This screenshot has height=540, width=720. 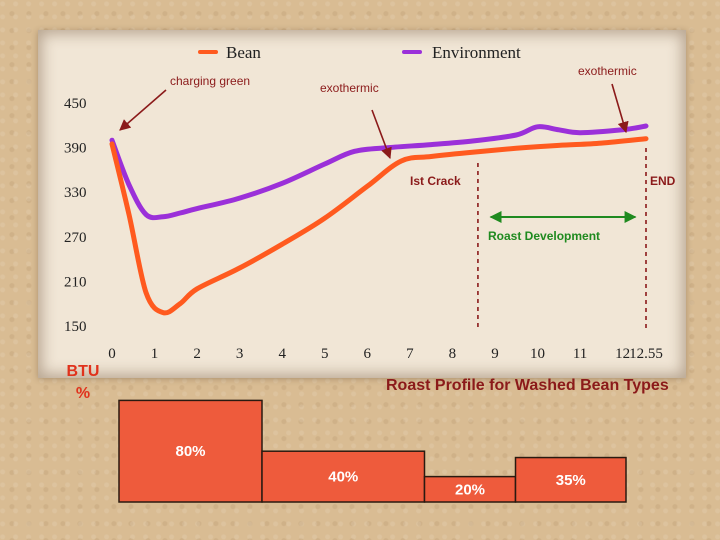 What do you see at coordinates (83, 371) in the screenshot?
I see `btu-label: BTU` at bounding box center [83, 371].